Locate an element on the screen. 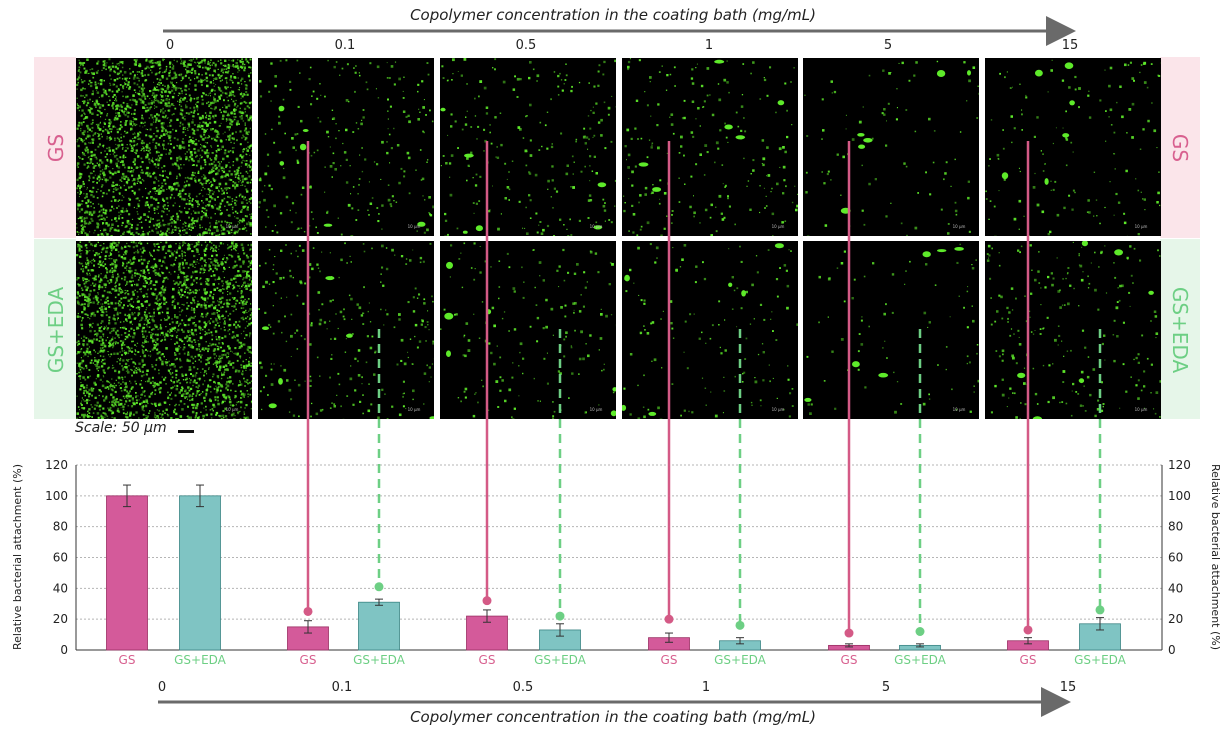 Image resolution: width=1226 pixels, height=729 pixels. gs-band-left is located at coordinates (55, 147).